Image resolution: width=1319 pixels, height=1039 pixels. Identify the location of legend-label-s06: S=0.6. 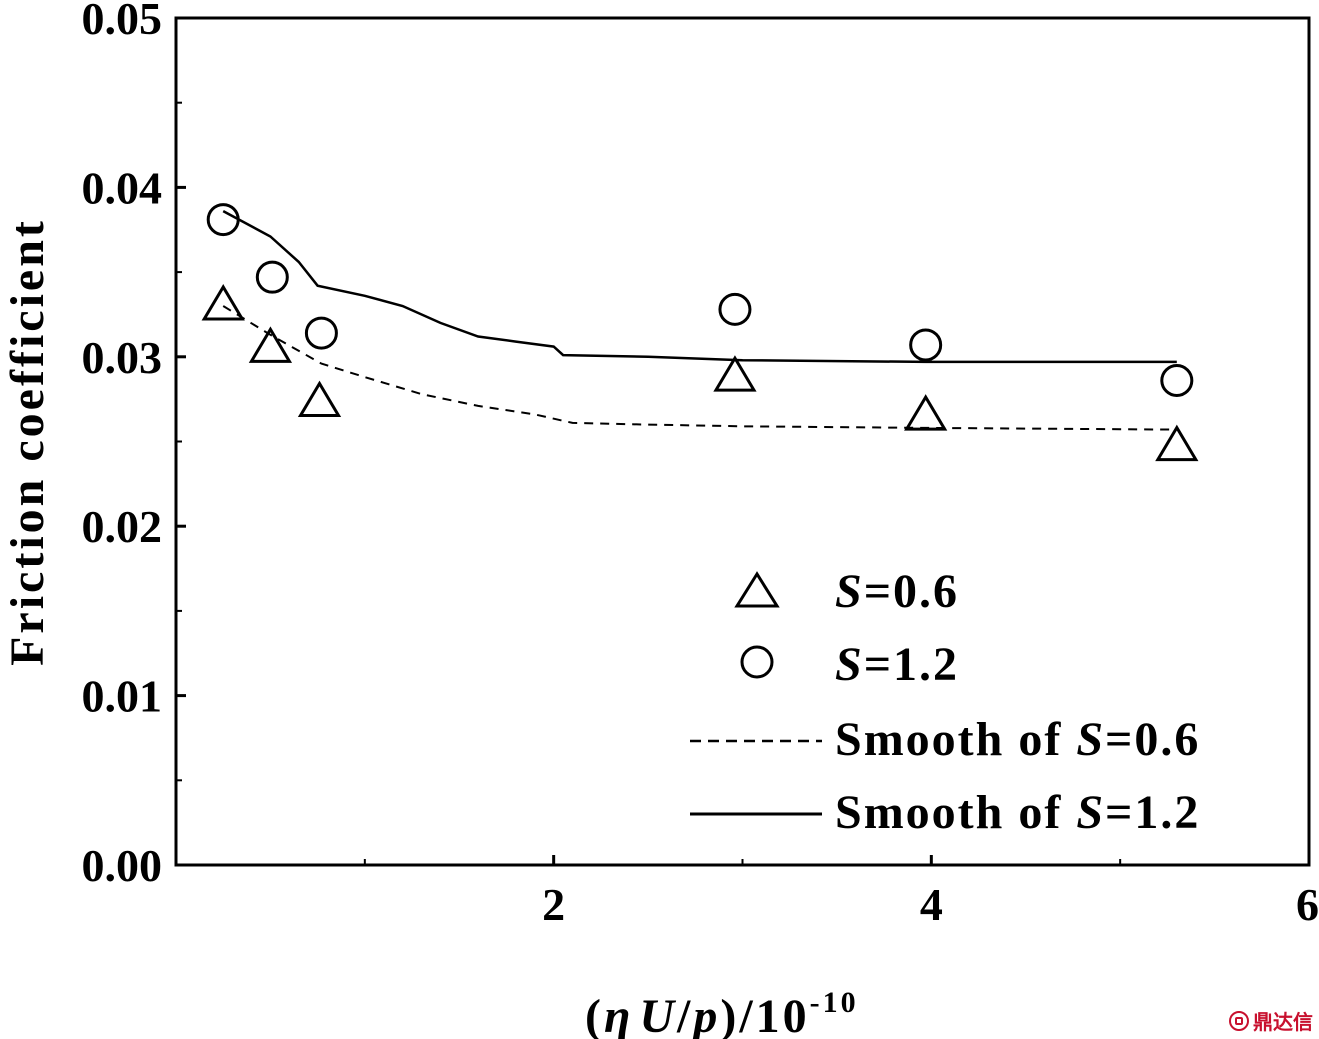
(897, 591).